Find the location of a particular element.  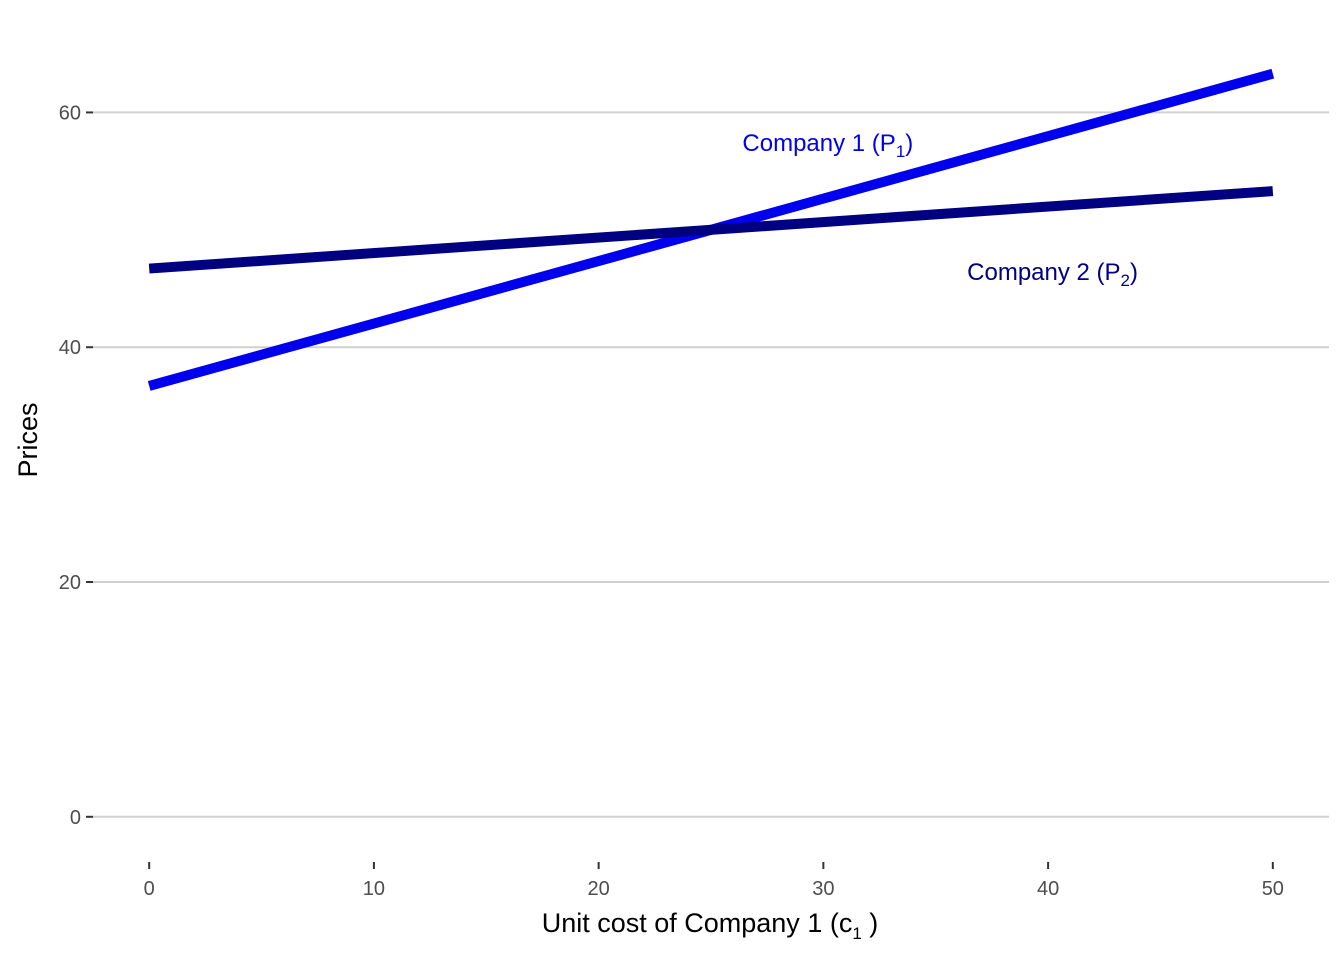

series-label-subscript: 2 is located at coordinates (1125, 280).